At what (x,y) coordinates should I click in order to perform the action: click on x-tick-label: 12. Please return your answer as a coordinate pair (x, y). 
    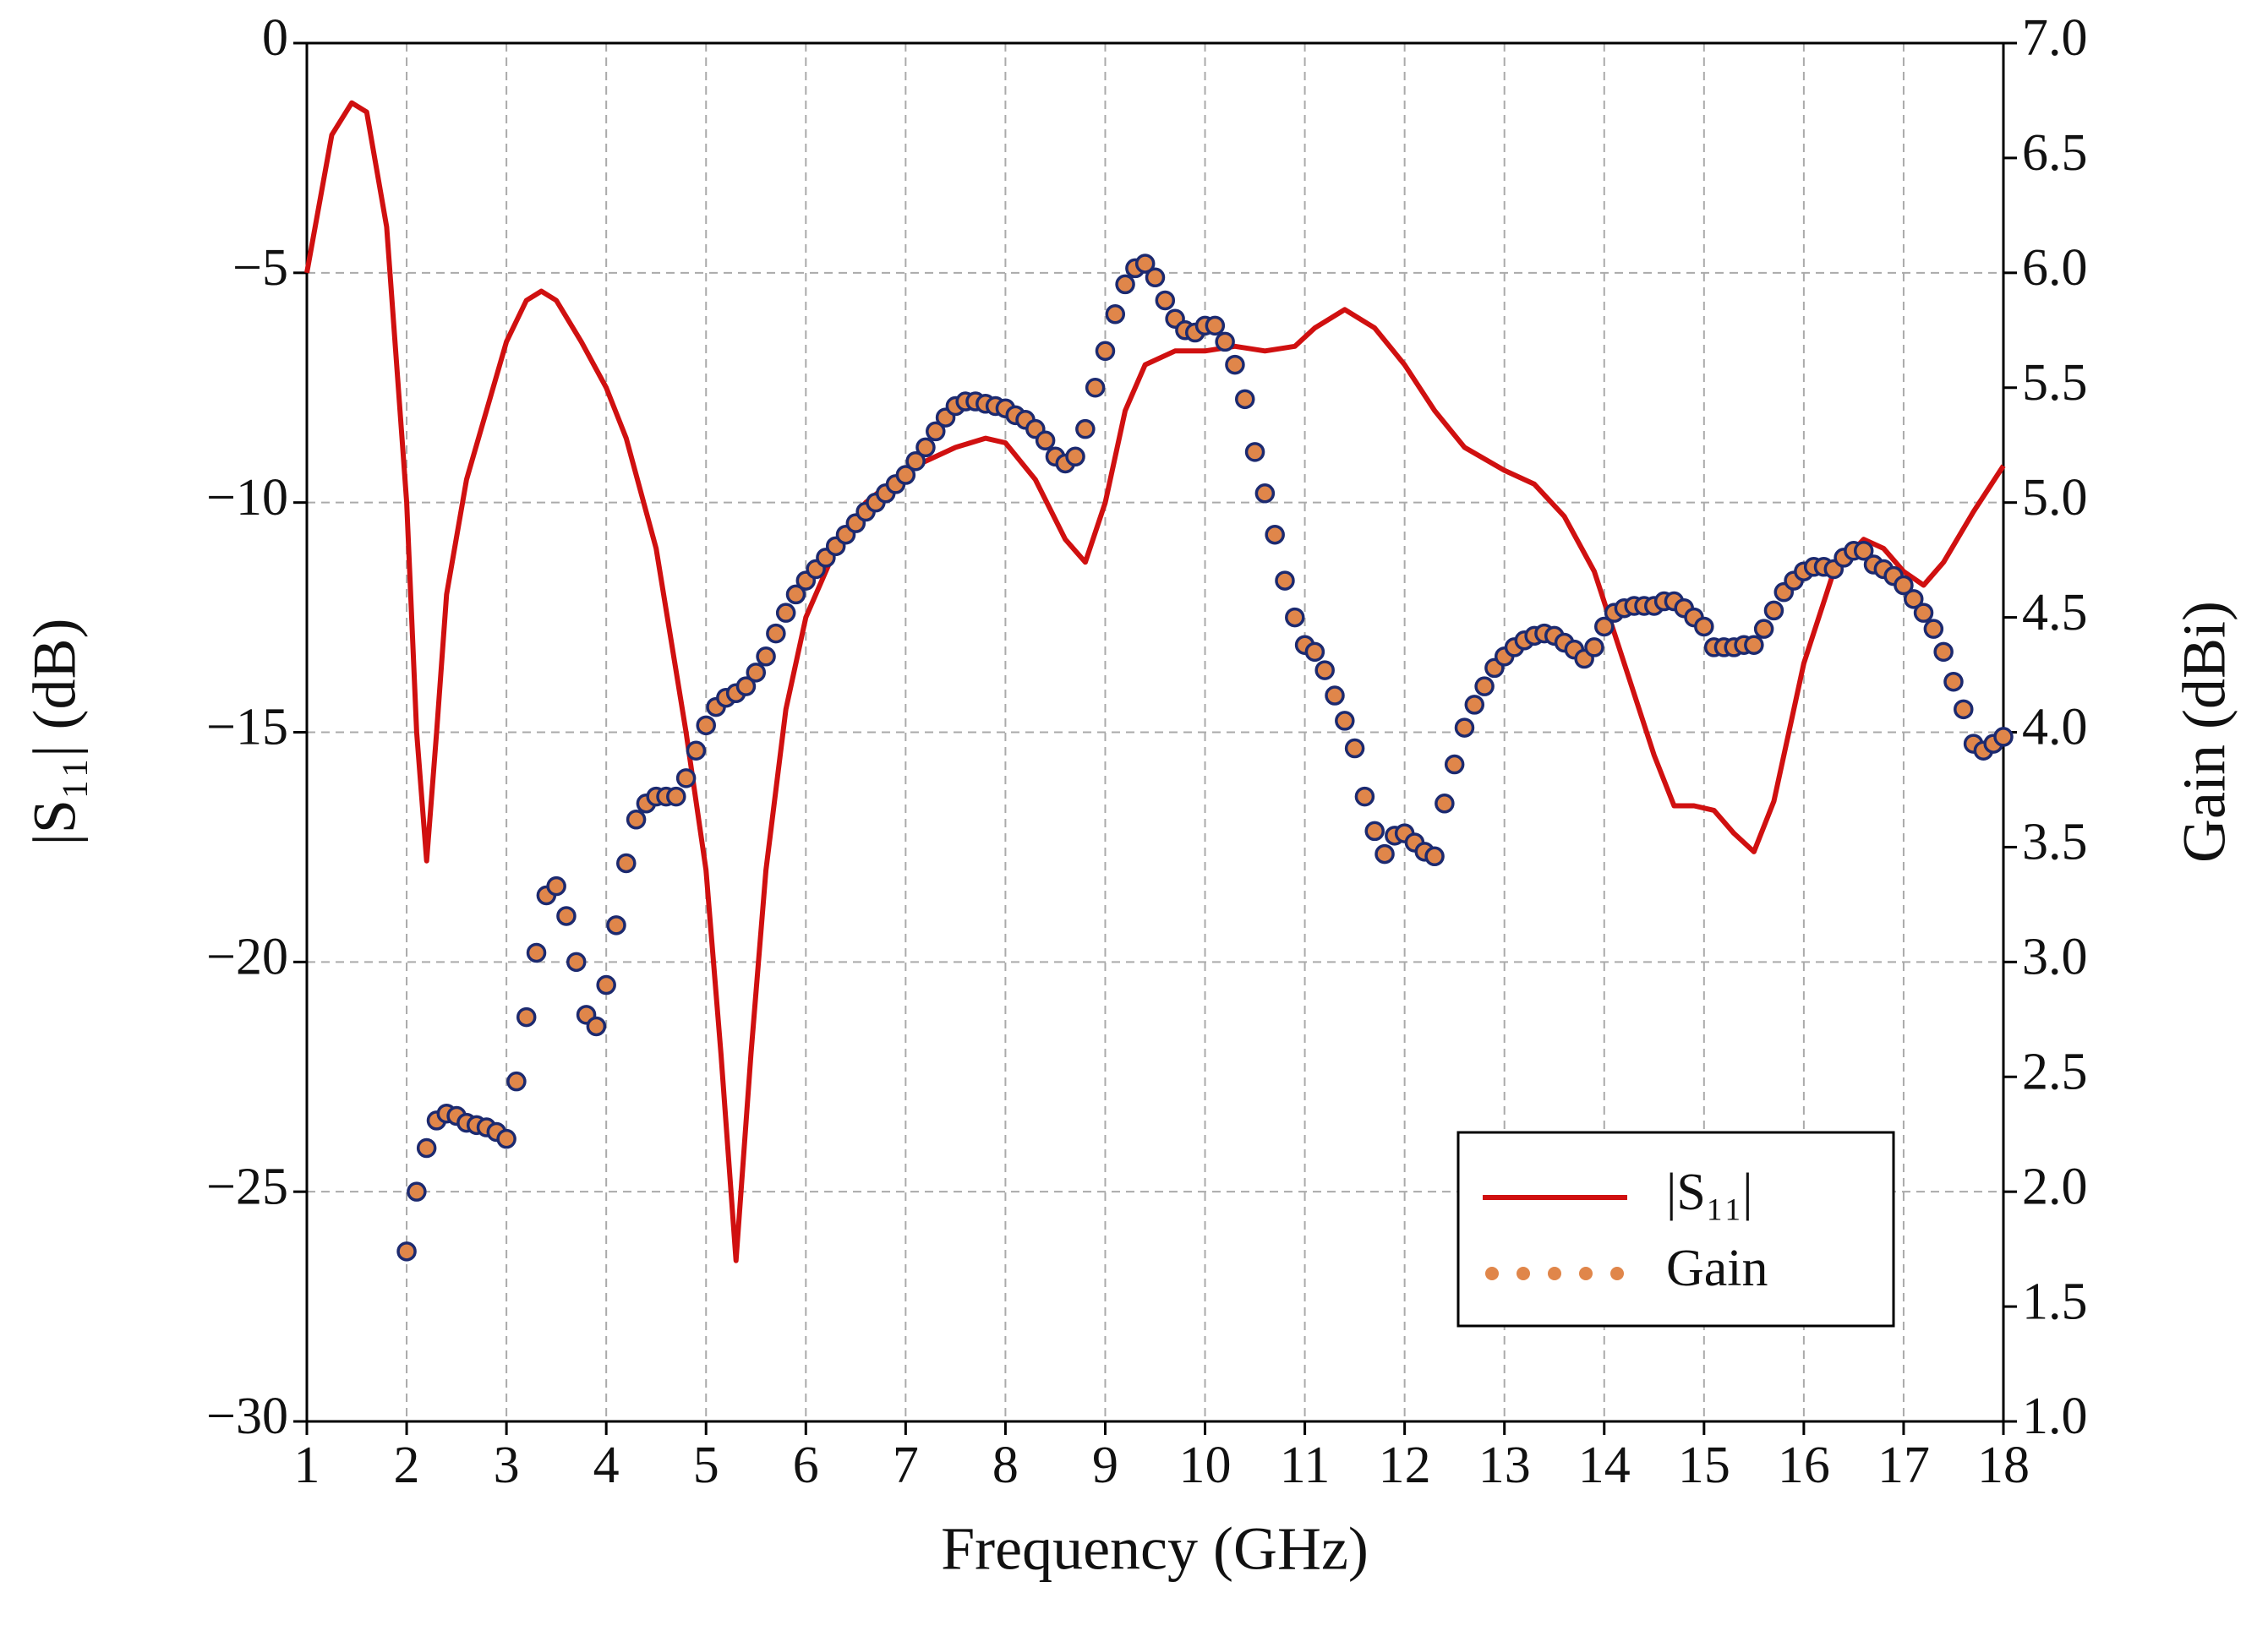
    Looking at the image, I should click on (1405, 1465).